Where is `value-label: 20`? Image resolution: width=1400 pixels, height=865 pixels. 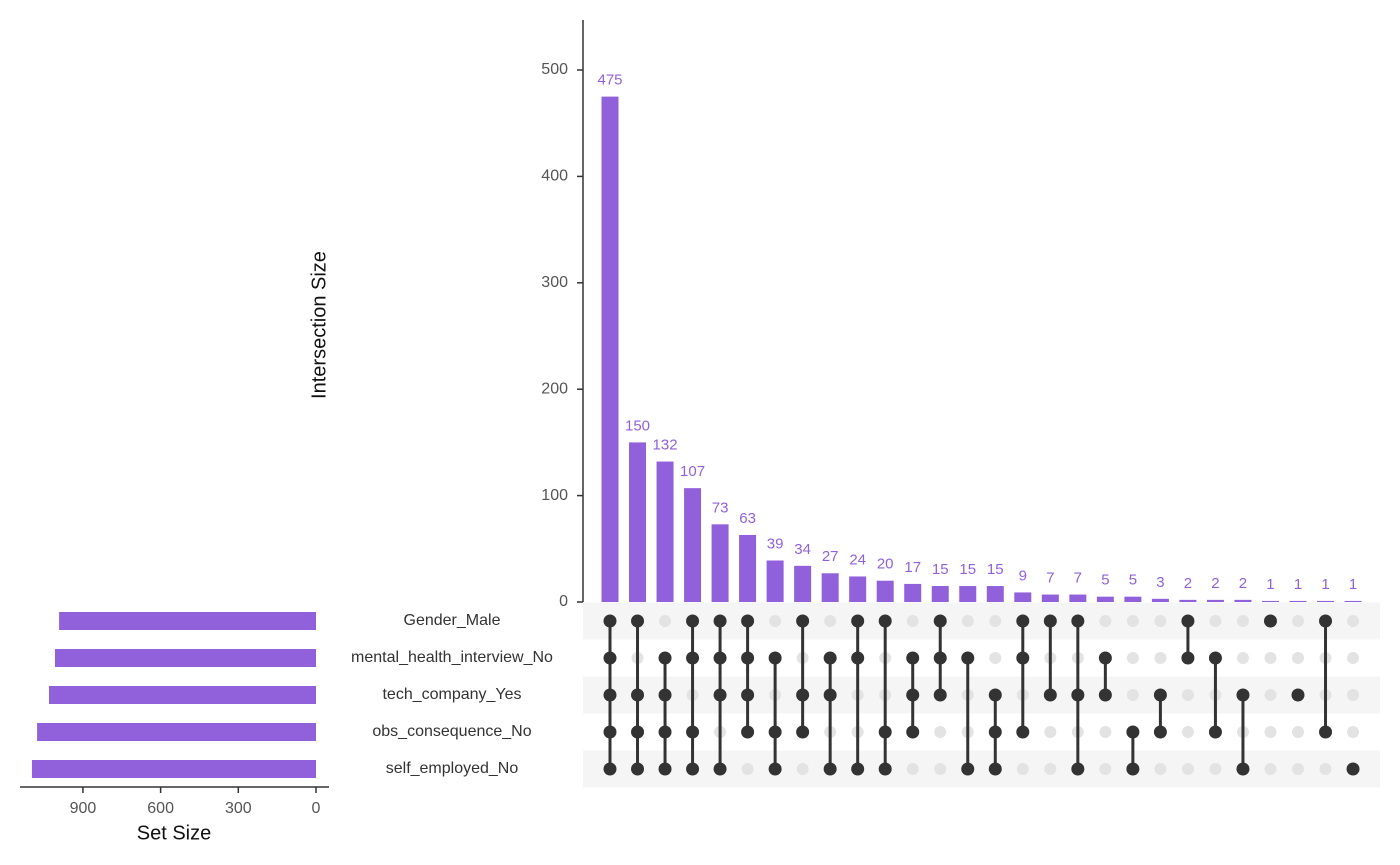
value-label: 20 is located at coordinates (885, 564).